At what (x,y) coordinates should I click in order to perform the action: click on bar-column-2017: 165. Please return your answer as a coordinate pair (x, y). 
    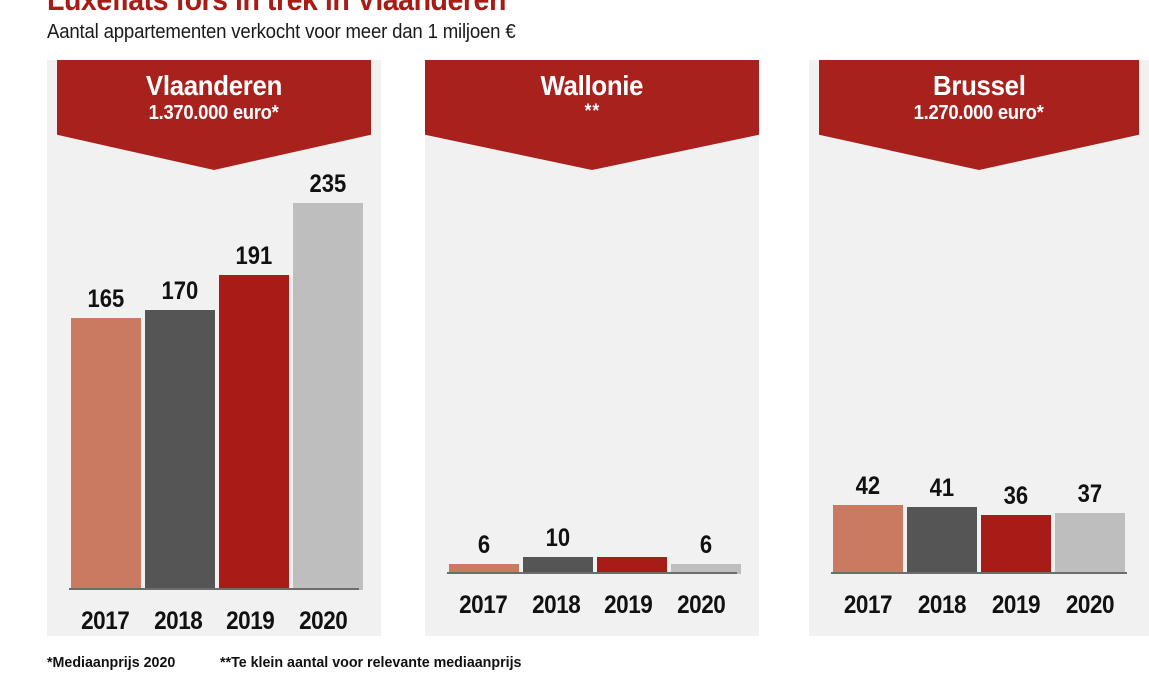
    Looking at the image, I should click on (106, 381).